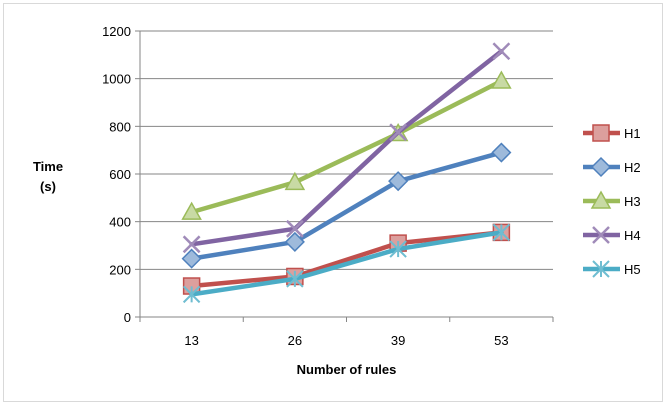 The width and height of the screenshot is (667, 405). I want to click on legend-label: H2, so click(632, 167).